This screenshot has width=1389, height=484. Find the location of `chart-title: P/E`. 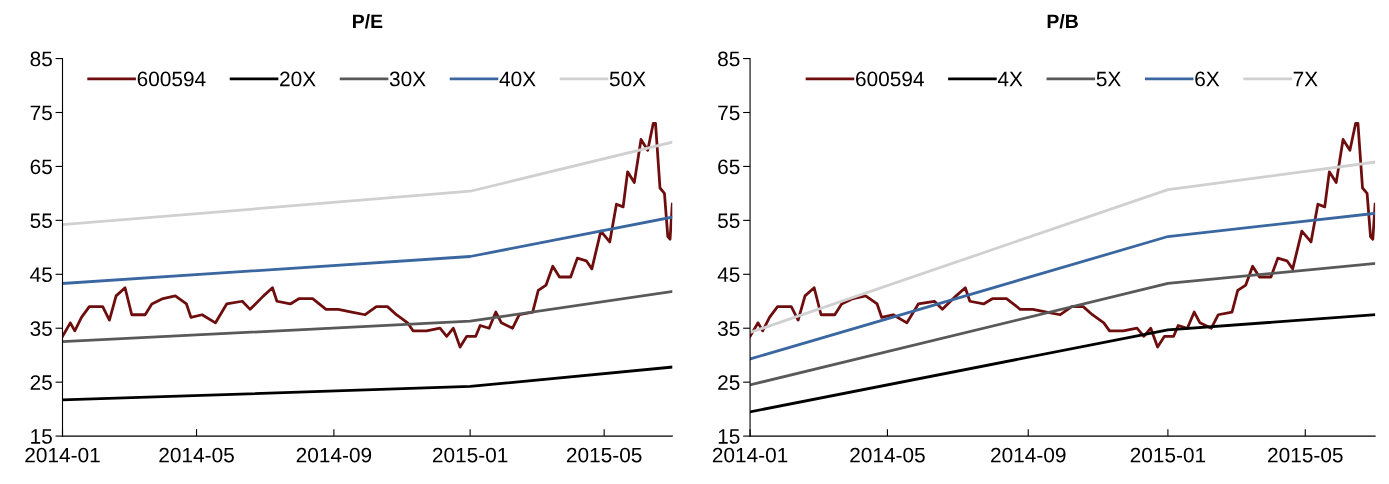

chart-title: P/E is located at coordinates (368, 21).